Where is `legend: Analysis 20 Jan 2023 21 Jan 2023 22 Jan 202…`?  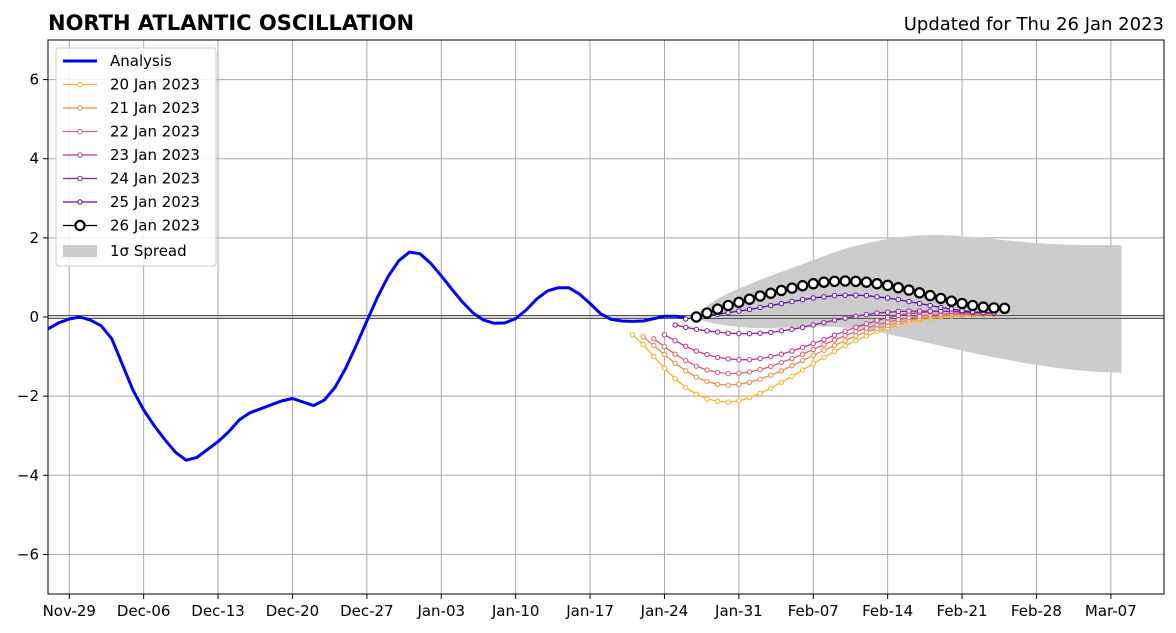
legend: Analysis 20 Jan 2023 21 Jan 2023 22 Jan 202… is located at coordinates (136, 157).